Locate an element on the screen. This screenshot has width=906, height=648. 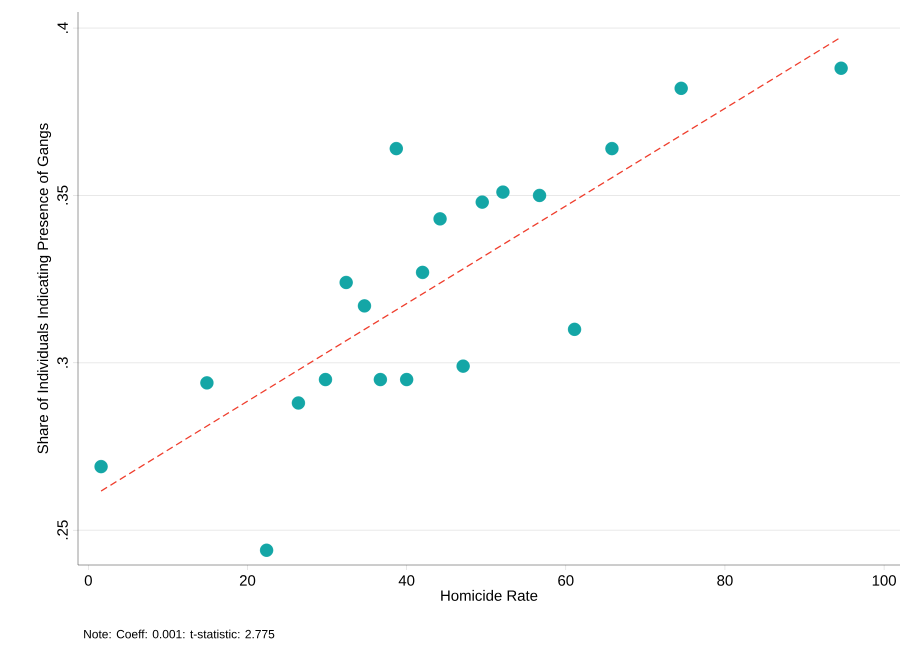
x-tick-label: 80 is located at coordinates (725, 580).